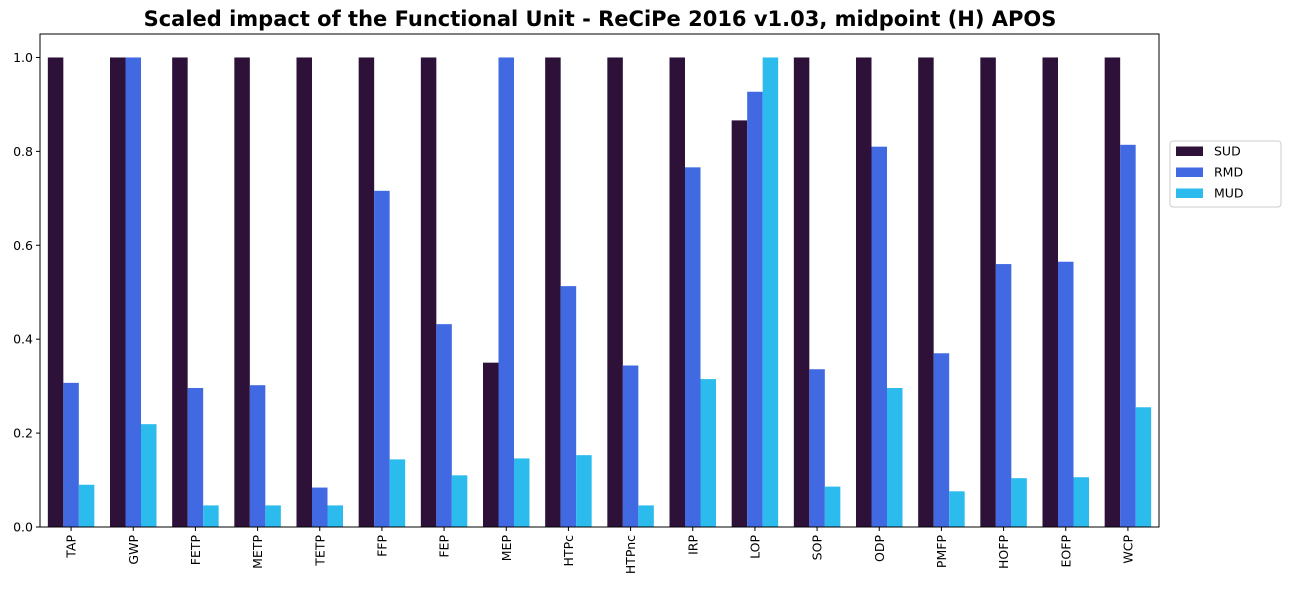  I want to click on bar-rmd-lop, so click(755, 309).